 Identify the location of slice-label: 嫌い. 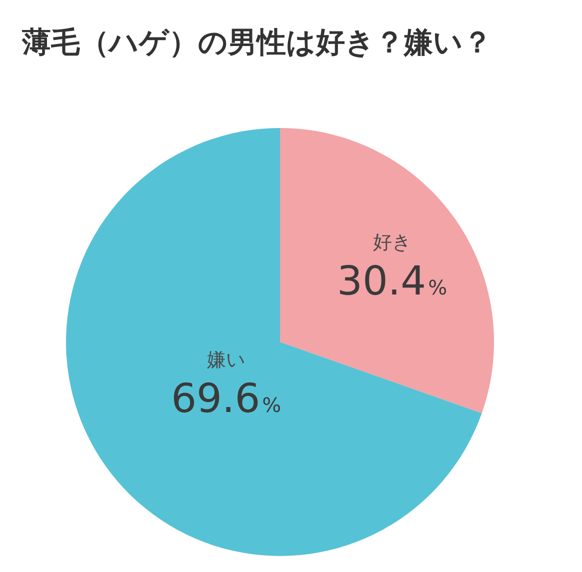
(226, 360).